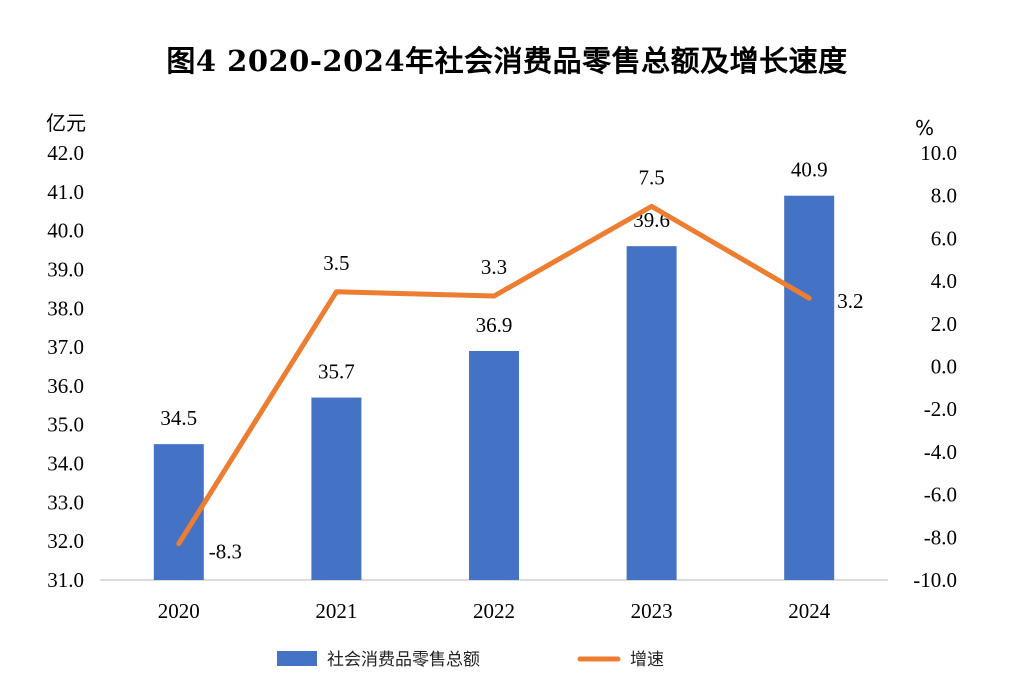 The image size is (1014, 690). I want to click on right-tick-label: -6.0, so click(940, 495).